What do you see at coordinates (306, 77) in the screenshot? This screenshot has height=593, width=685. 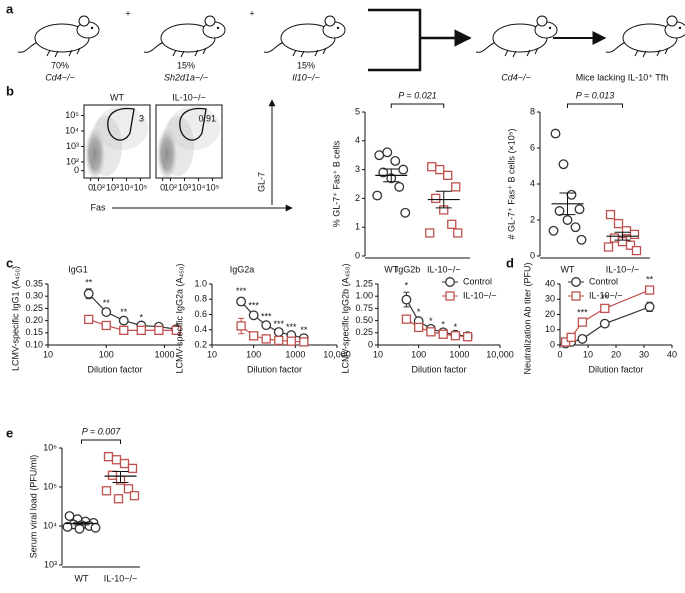 I see `mouse-genotype: Il10−/−` at bounding box center [306, 77].